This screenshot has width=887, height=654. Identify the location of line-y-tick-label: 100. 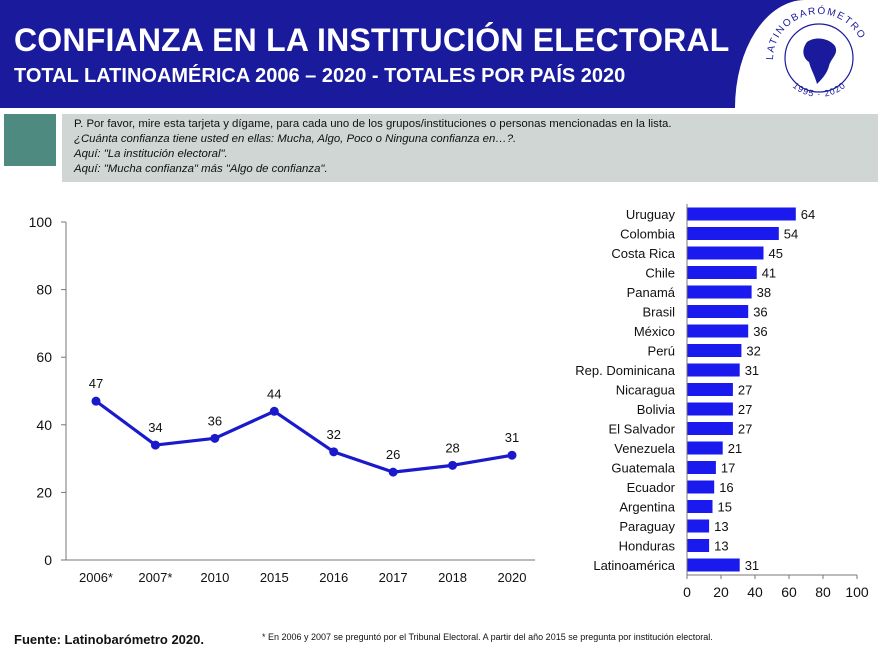
(41, 222).